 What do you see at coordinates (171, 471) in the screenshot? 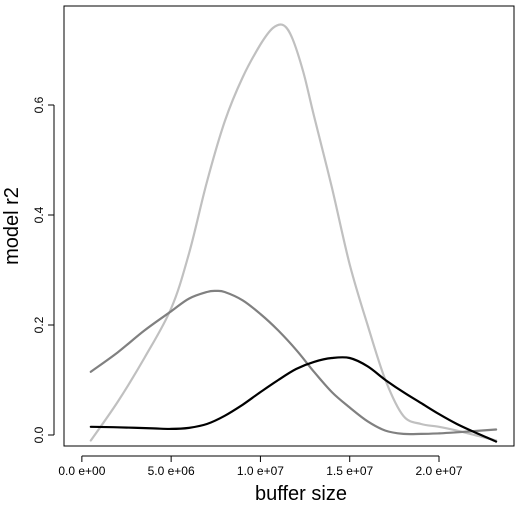
I see `x-tick-label: 5.0 e+06` at bounding box center [171, 471].